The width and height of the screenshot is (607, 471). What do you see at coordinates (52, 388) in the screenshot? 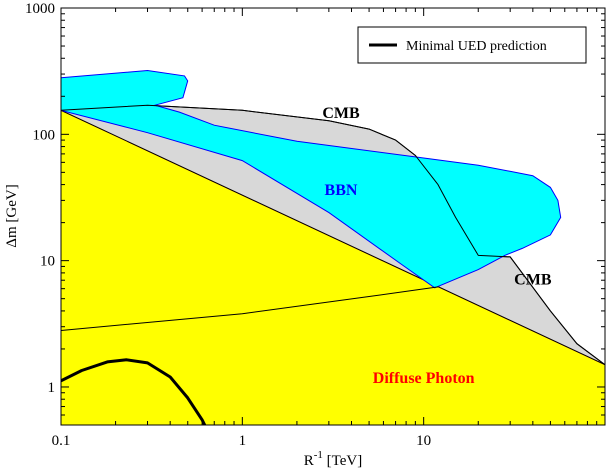
I see `y-tick-label: 1` at bounding box center [52, 388].